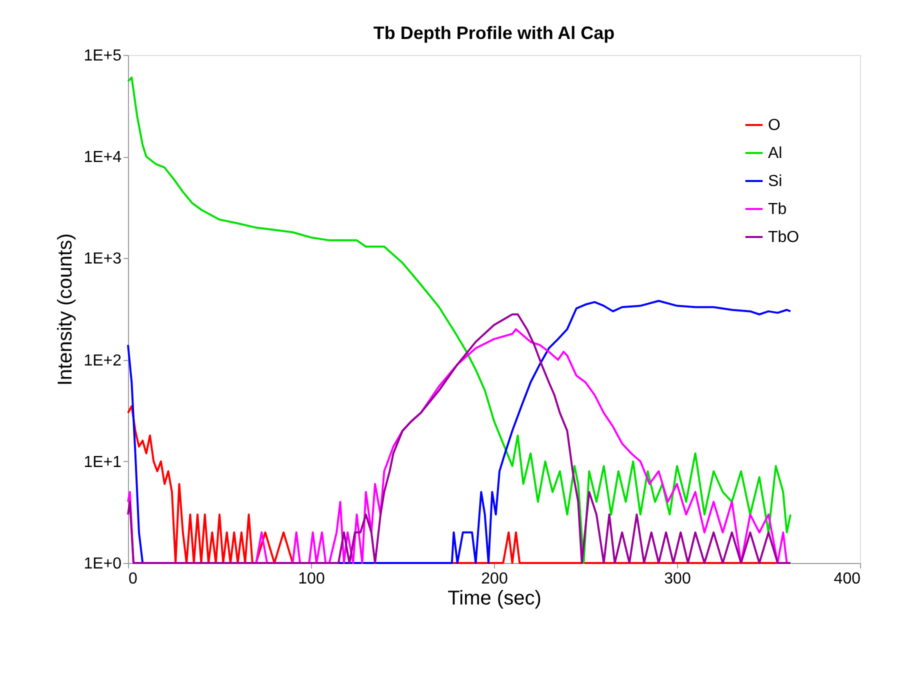 This screenshot has height=673, width=914. Describe the element at coordinates (847, 579) in the screenshot. I see `x-tick-label: 400` at that location.